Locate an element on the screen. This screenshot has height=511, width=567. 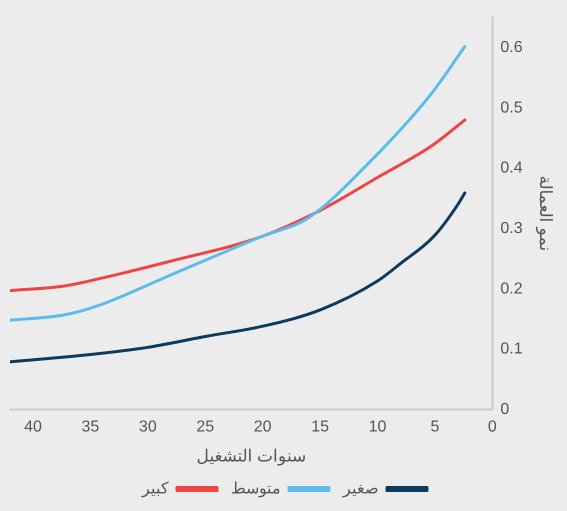
legend-label: صغير is located at coordinates (360, 489).